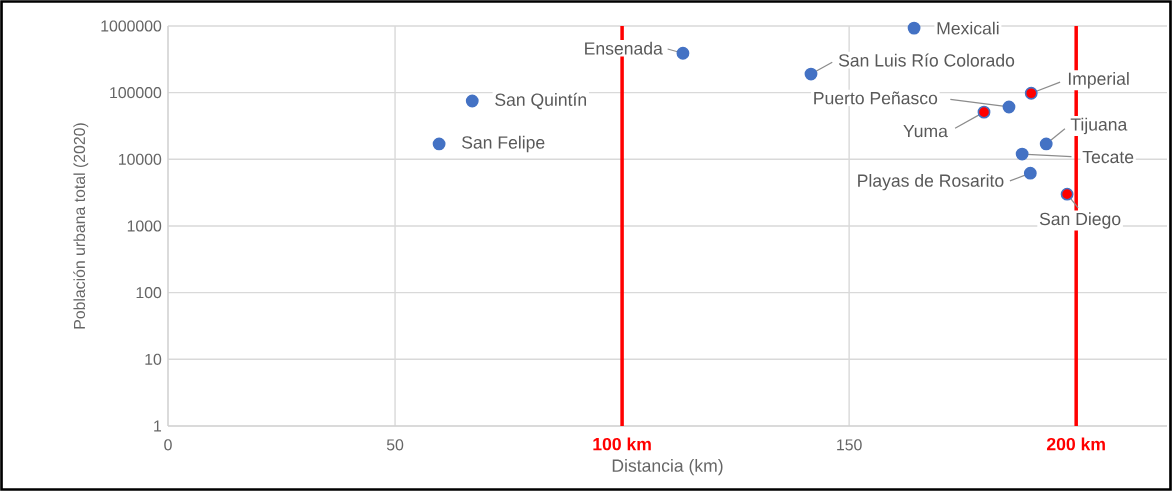 The height and width of the screenshot is (491, 1172). I want to click on y-tick-label: 100000, so click(136, 93).